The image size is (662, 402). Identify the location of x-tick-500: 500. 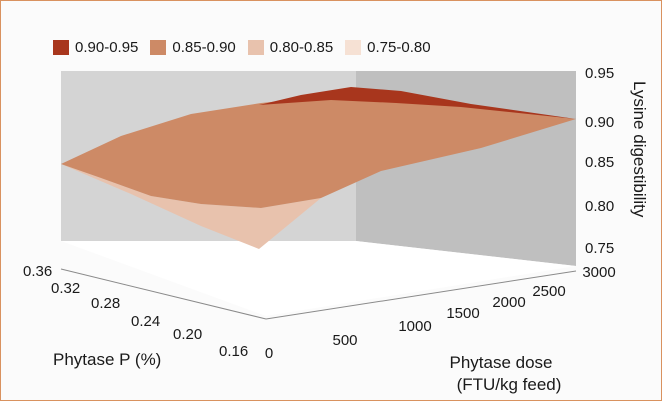
(344, 340).